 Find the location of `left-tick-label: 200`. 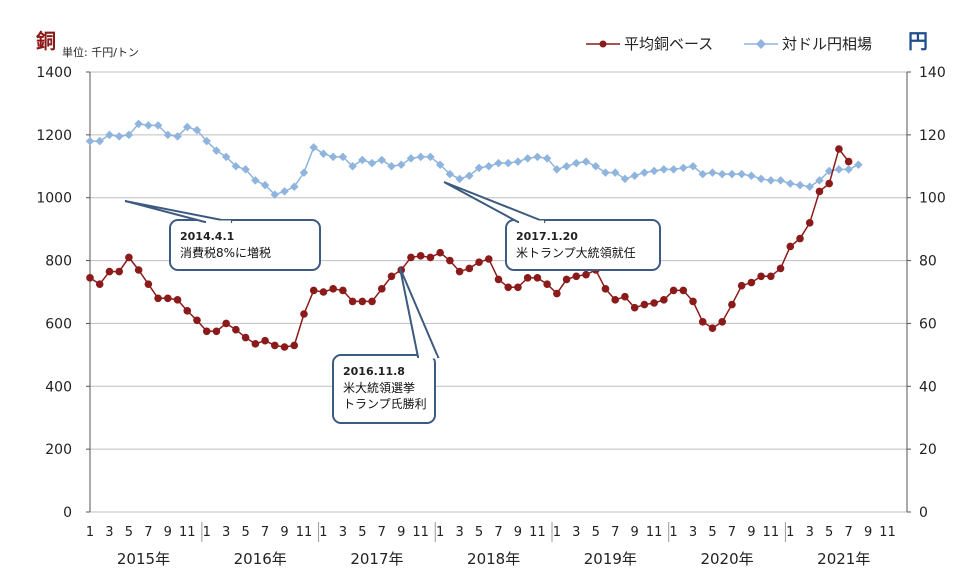

left-tick-label: 200 is located at coordinates (58, 450).